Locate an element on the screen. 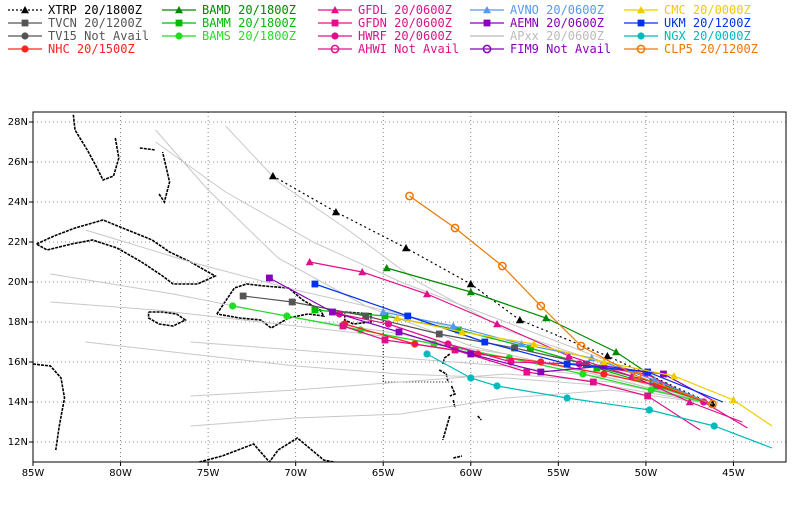  x-tick-label: 80W is located at coordinates (120, 473).